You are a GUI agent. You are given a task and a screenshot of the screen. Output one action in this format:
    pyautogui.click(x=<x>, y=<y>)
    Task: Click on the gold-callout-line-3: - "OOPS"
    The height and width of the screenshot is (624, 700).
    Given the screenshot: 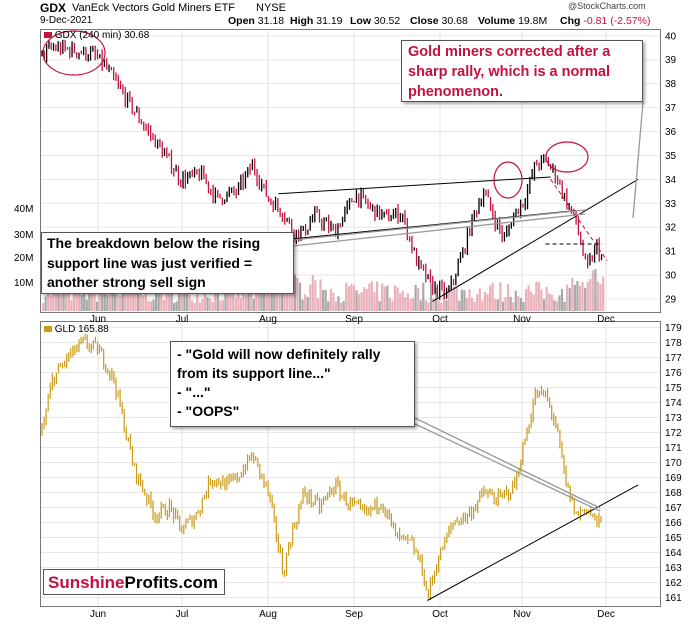 What is the action you would take?
    pyautogui.click(x=208, y=411)
    